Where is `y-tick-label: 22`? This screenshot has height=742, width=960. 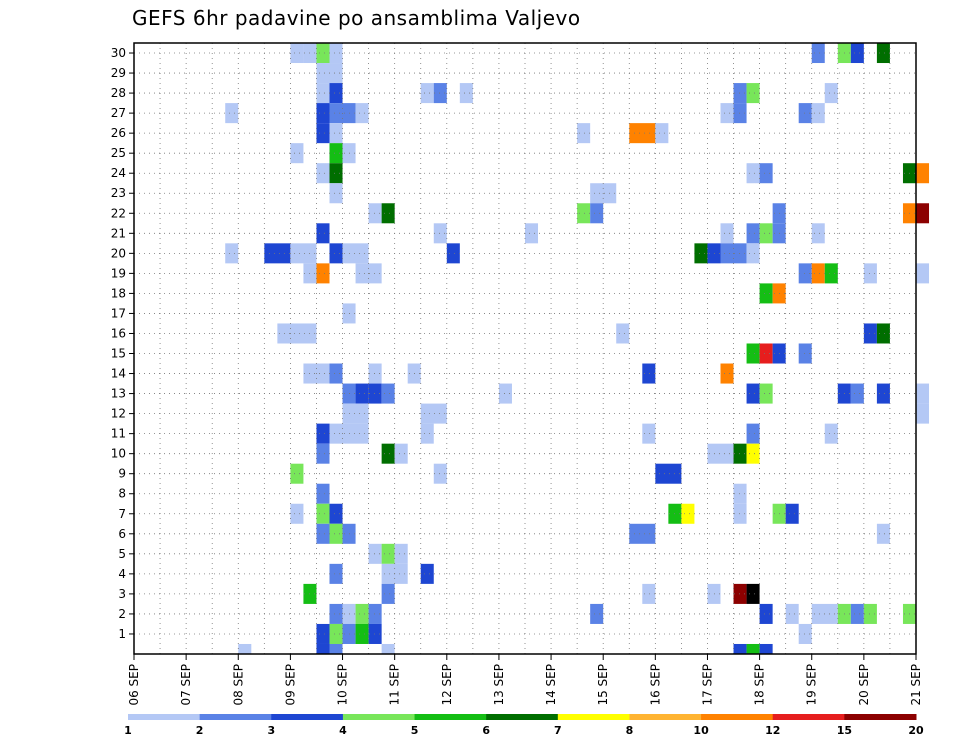 y-tick-label: 22 is located at coordinates (118, 213).